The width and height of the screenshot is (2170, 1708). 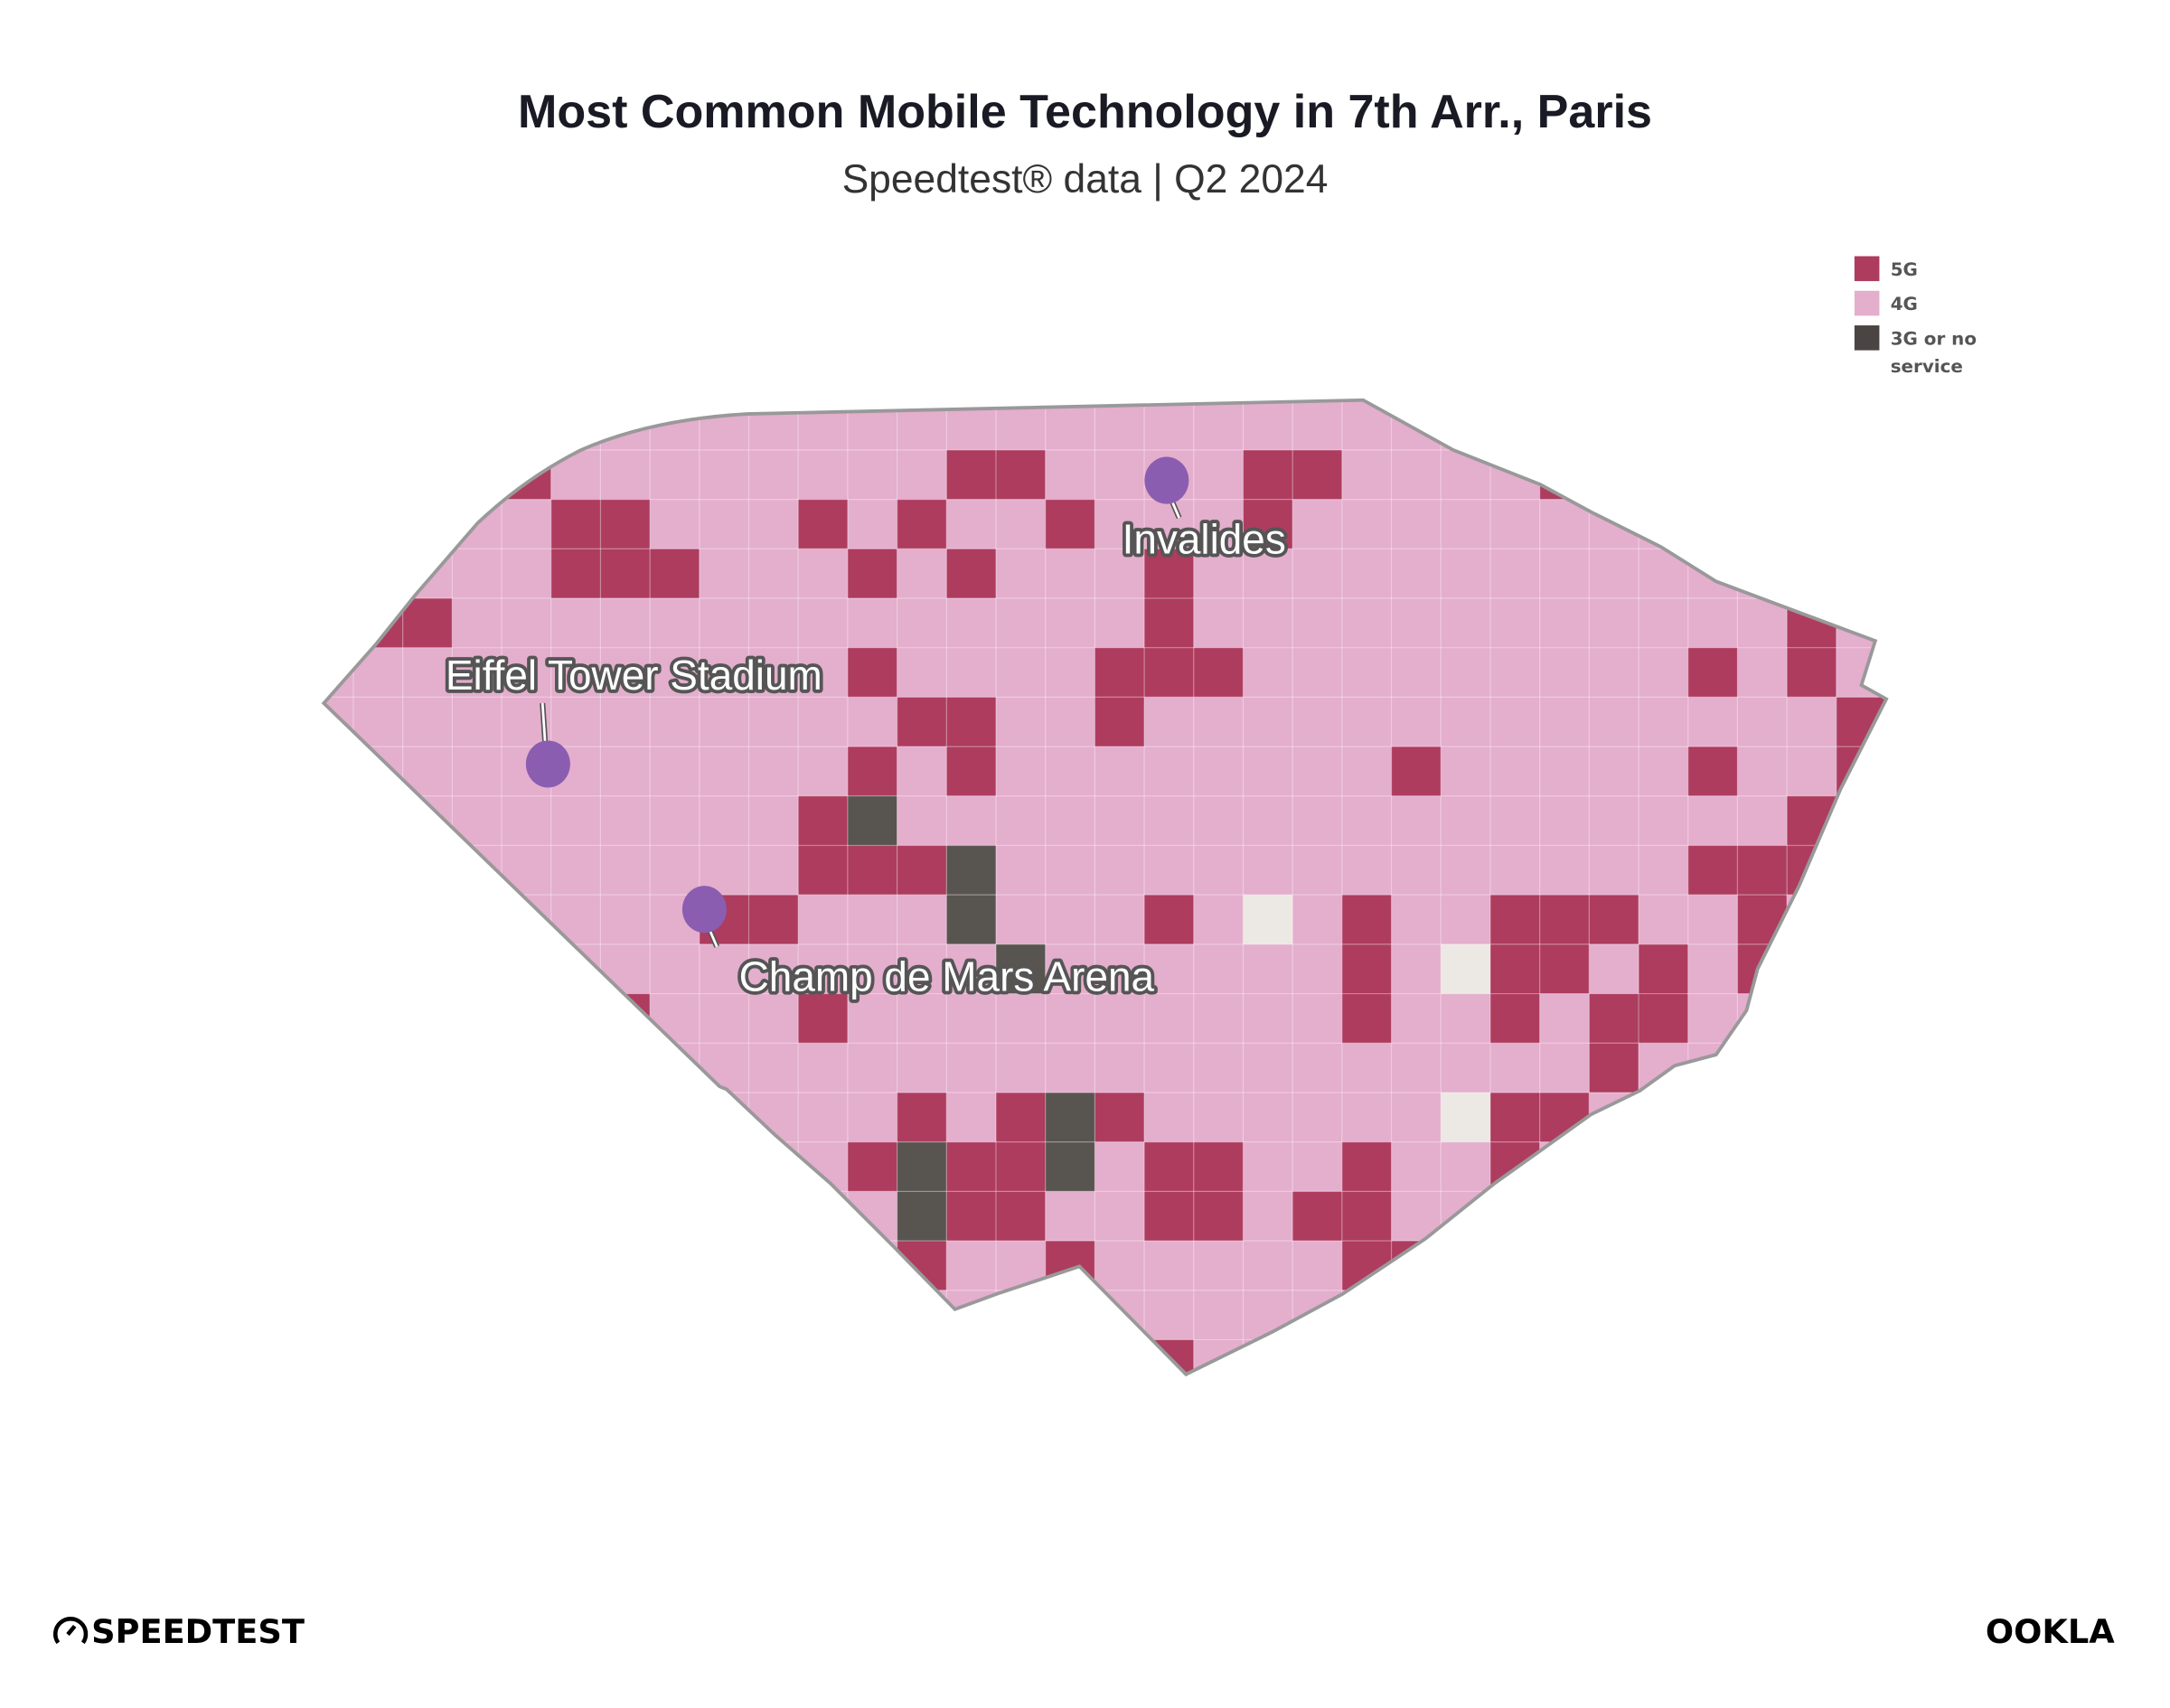 What do you see at coordinates (1904, 269) in the screenshot?
I see `legend-label-5g: 5G` at bounding box center [1904, 269].